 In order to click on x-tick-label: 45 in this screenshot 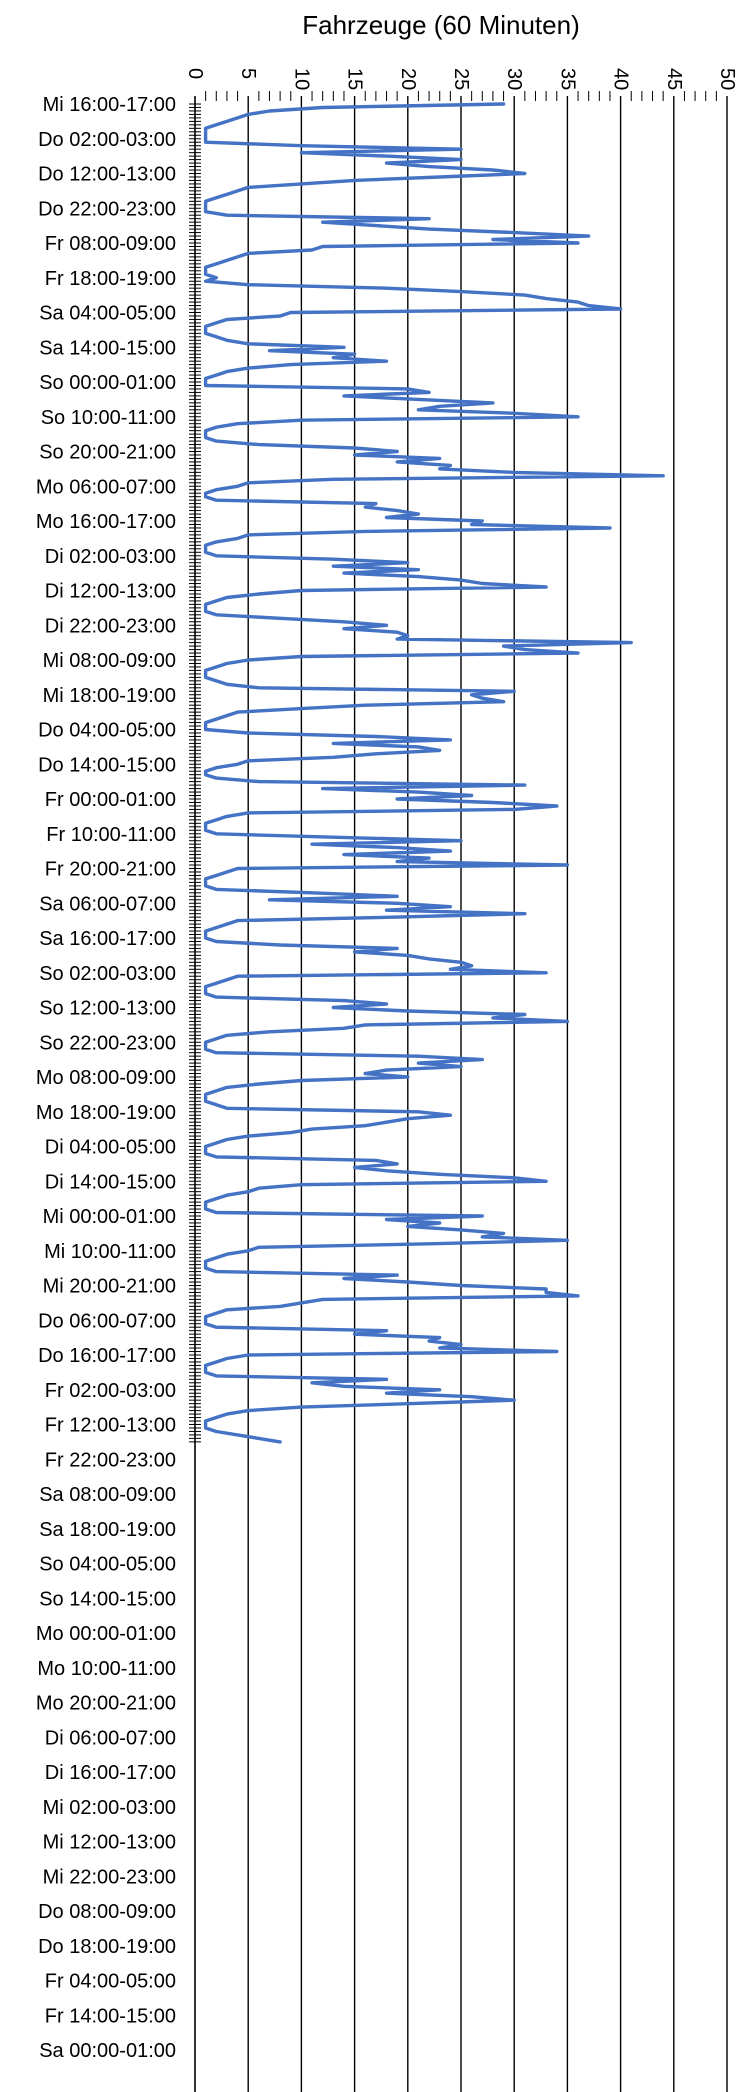, I will do `click(674, 79)`.